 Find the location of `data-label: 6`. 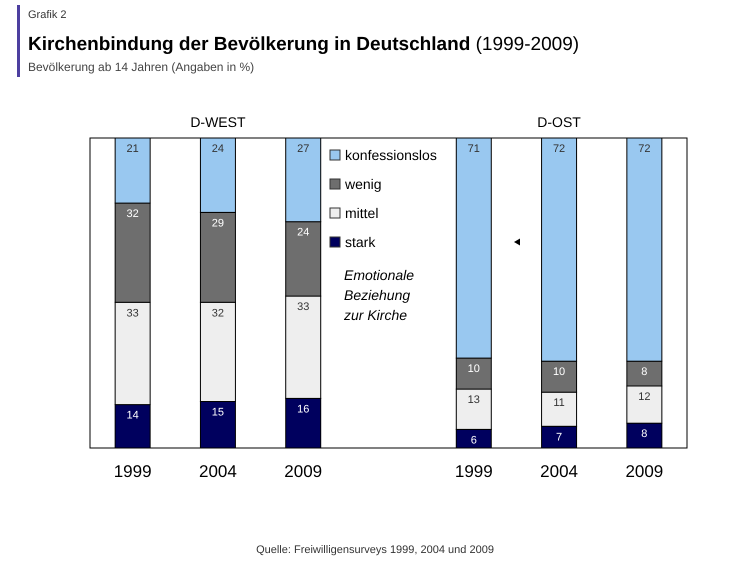

data-label: 6 is located at coordinates (473, 440).